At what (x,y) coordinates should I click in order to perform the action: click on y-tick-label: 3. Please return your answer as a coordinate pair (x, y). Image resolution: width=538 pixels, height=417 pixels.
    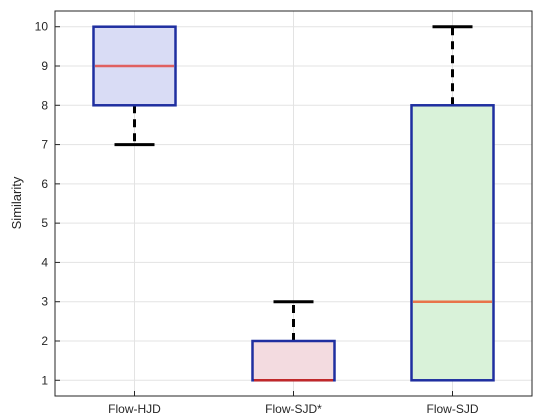
    Looking at the image, I should click on (44, 302).